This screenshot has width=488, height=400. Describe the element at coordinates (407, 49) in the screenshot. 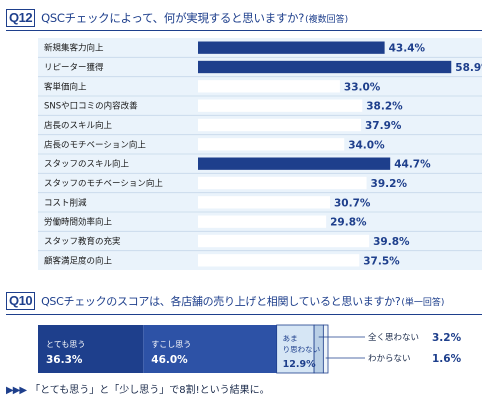

I see `value-label: 43.4%` at that location.